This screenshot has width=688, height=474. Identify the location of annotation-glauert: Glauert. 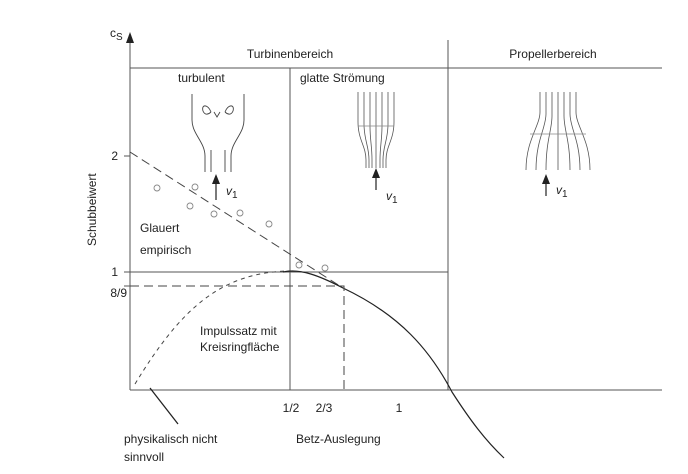
(160, 228).